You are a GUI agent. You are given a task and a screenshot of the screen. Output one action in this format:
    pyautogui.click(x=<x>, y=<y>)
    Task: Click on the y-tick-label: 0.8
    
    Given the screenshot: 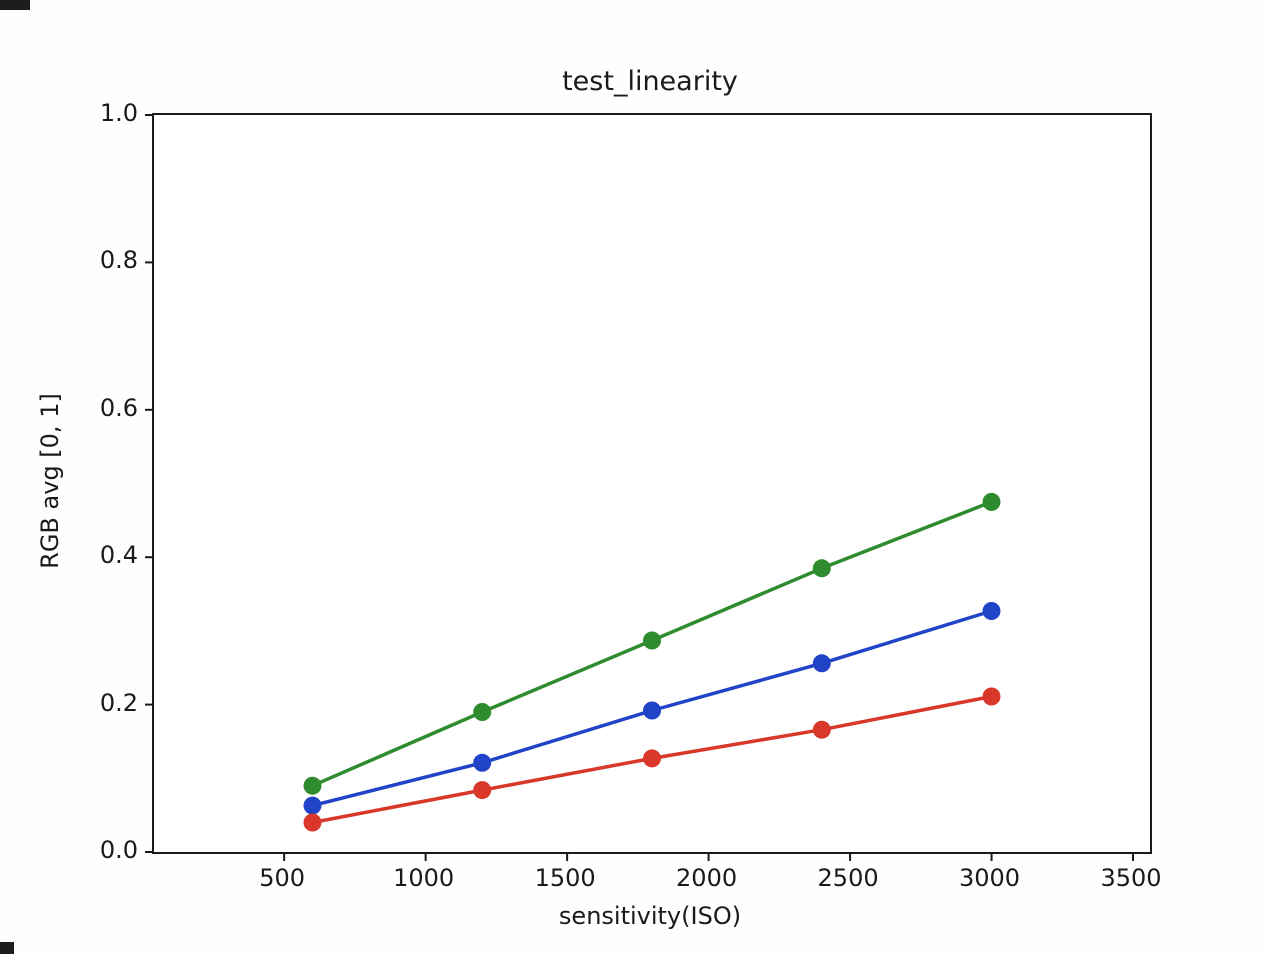 What is the action you would take?
    pyautogui.click(x=118, y=260)
    